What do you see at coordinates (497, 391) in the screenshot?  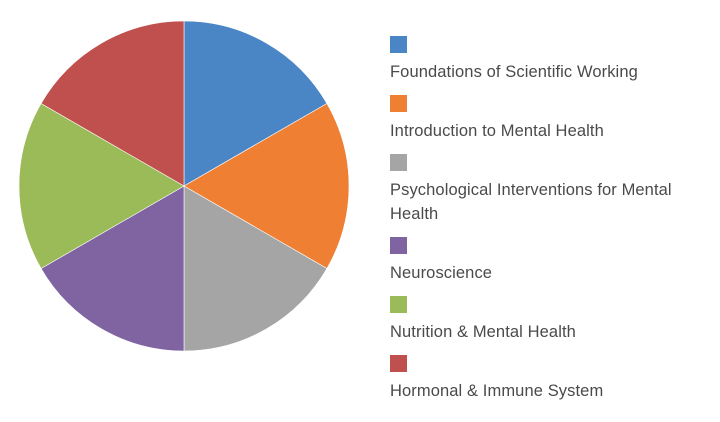 I see `legend-label: Hormonal & Immune System` at bounding box center [497, 391].